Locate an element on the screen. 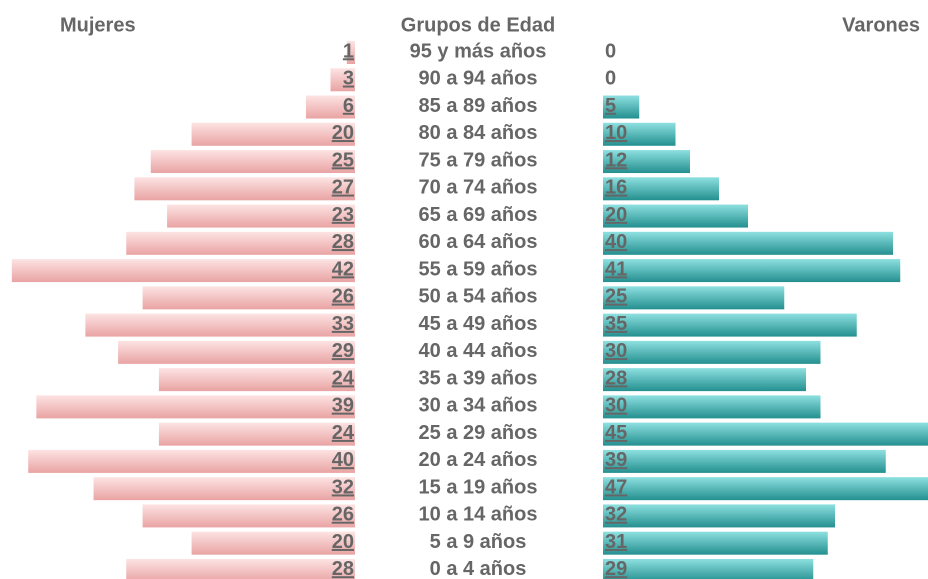 The height and width of the screenshot is (579, 928). right-value: 20 is located at coordinates (616, 215).